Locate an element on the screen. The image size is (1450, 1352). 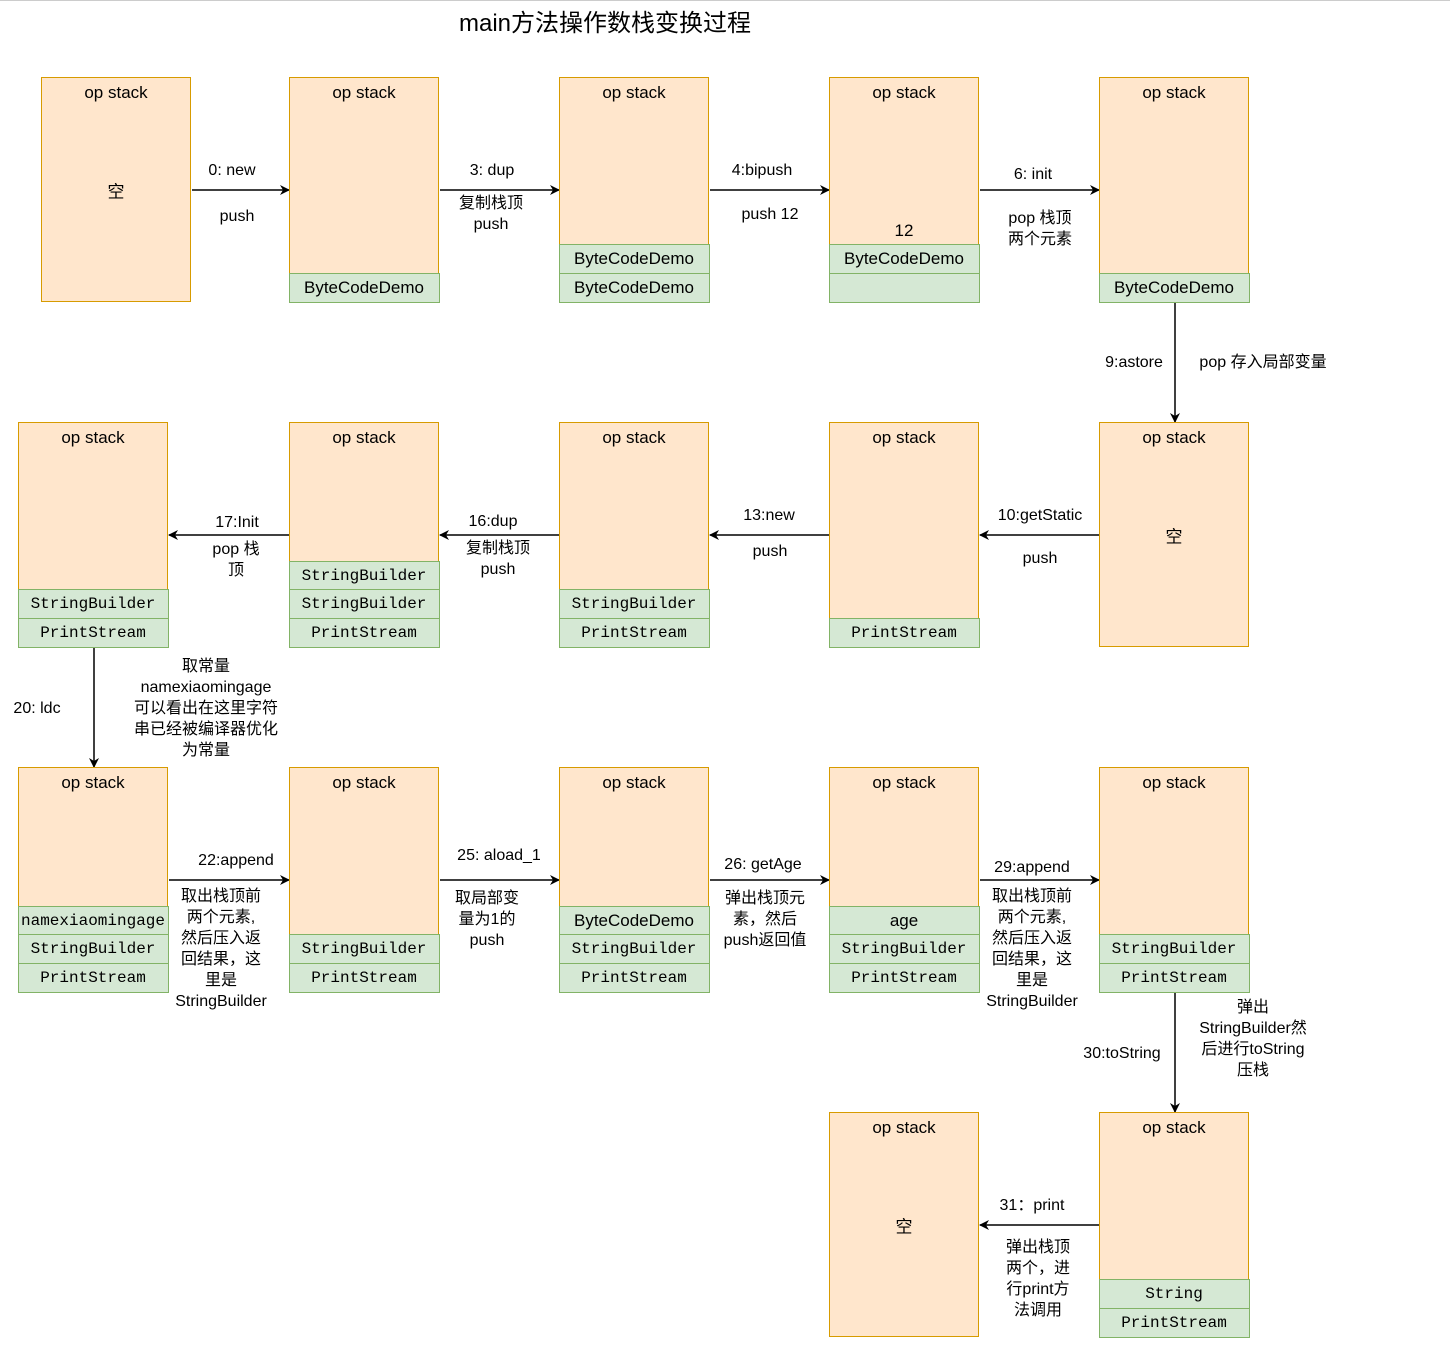
instruction-description: 弹出 StringBuilder然 后进行toString 压栈 is located at coordinates (1253, 1039).